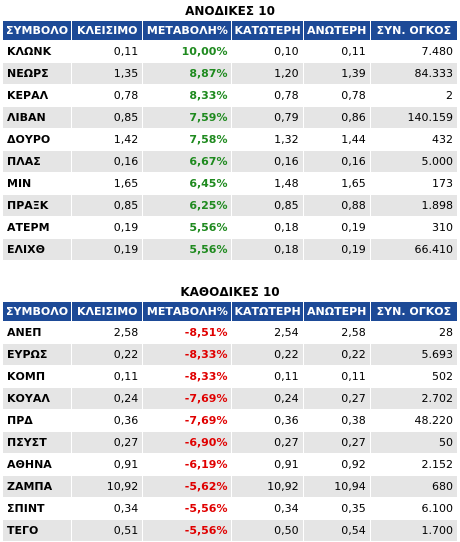 The image size is (460, 542). I want to click on high-cell: 1,44, so click(336, 139).